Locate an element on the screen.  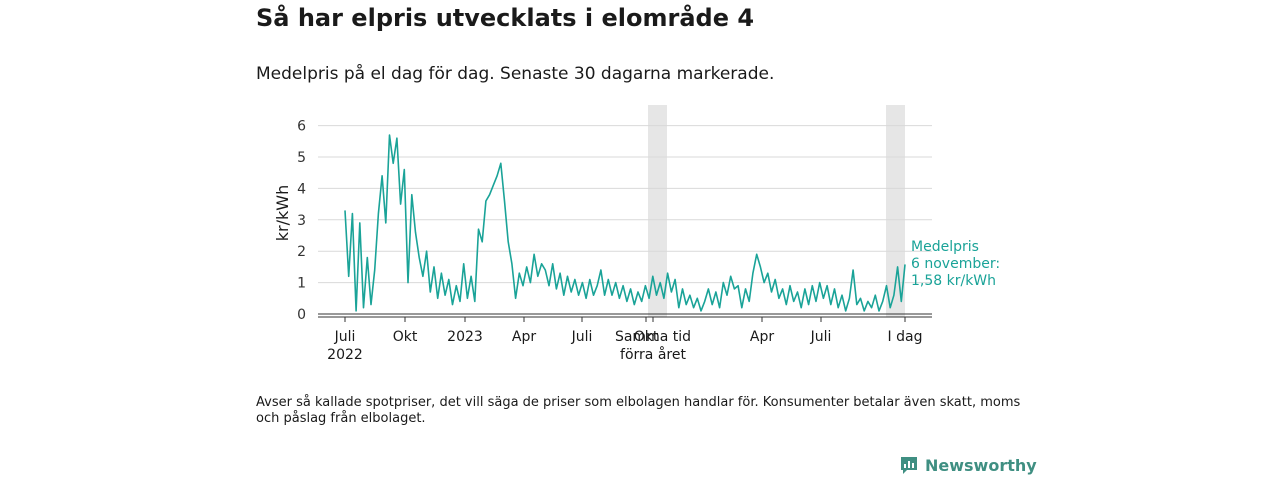
y-tick-label: 2 is located at coordinates (301, 252).